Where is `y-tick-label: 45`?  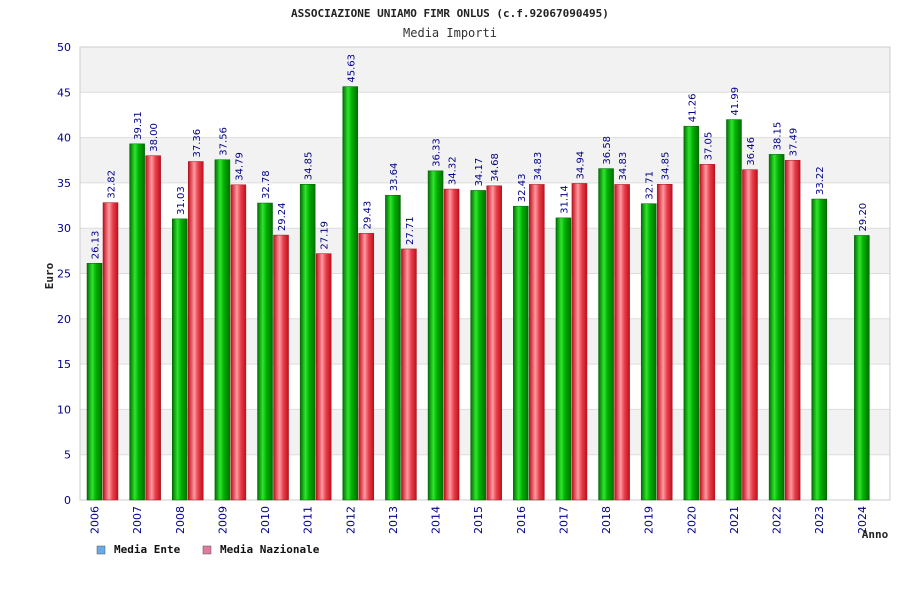
y-tick-label: 45 is located at coordinates (64, 92).